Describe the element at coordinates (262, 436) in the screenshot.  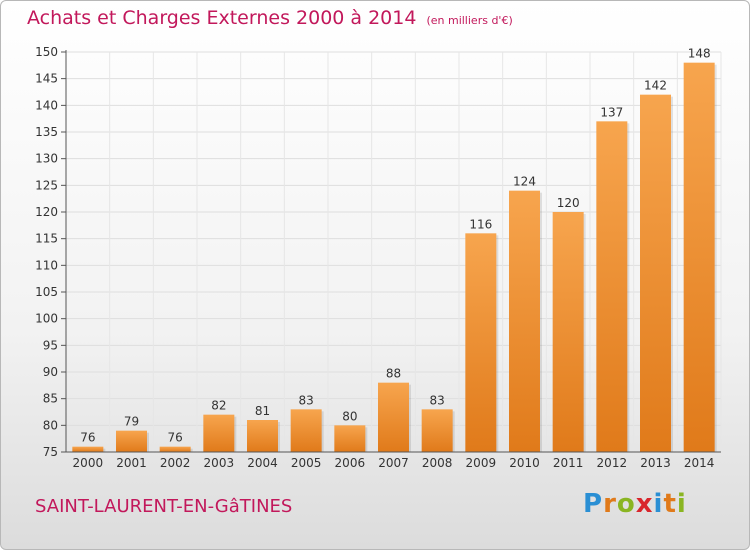
I see `bar-2004` at that location.